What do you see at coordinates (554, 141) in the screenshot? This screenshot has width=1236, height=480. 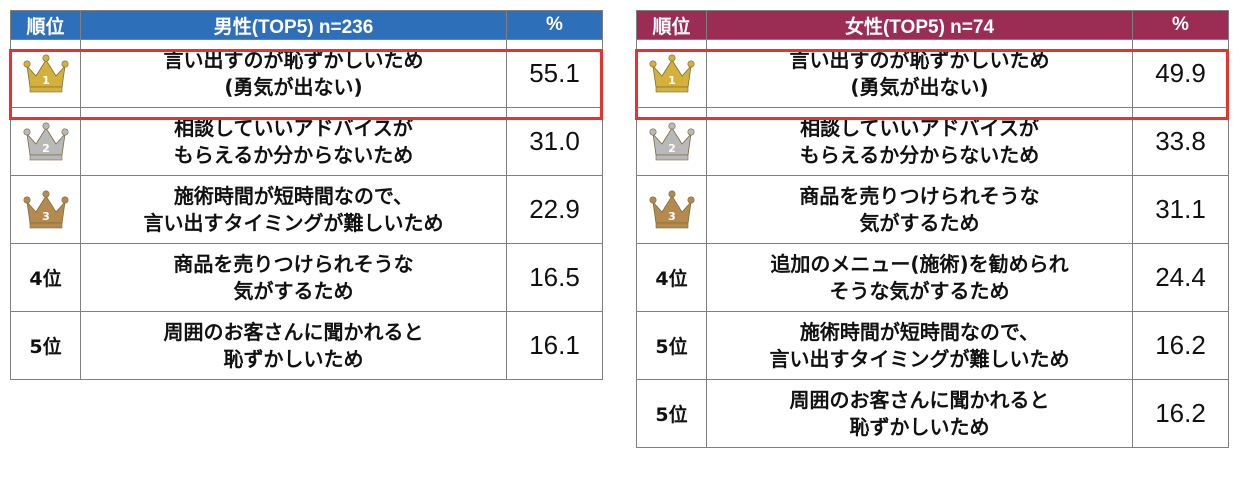 I see `percent-value: 31.0` at bounding box center [554, 141].